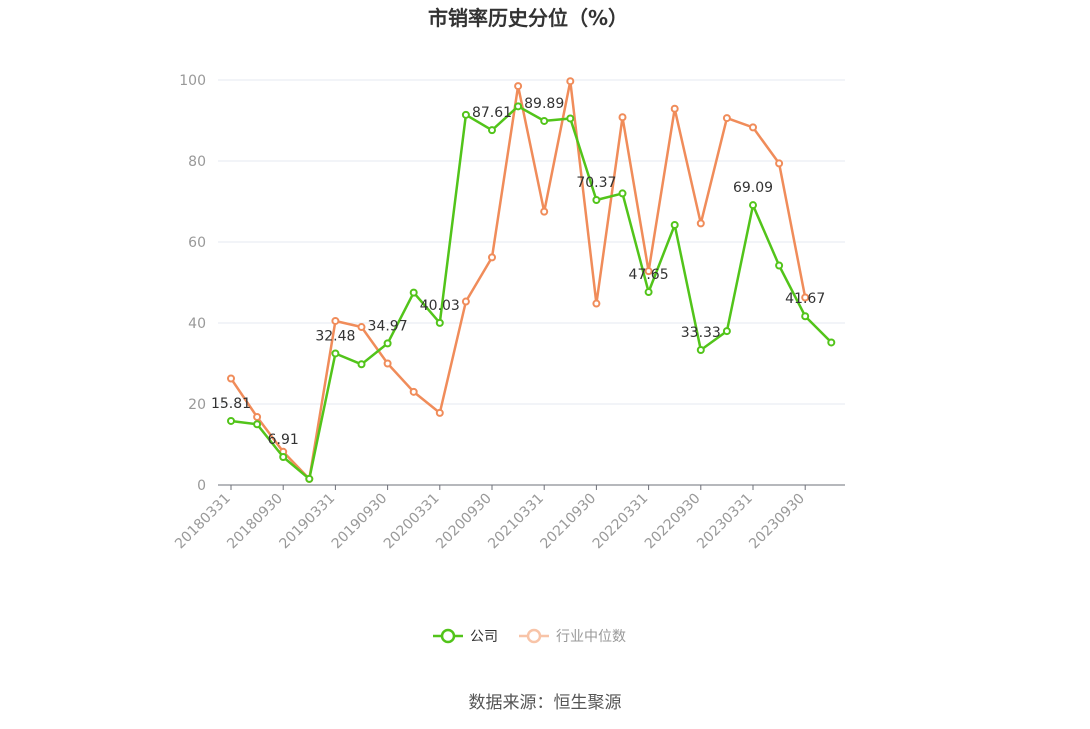 Image resolution: width=1090 pixels, height=729 pixels. What do you see at coordinates (591, 637) in the screenshot?
I see `legend-label: 行业中位数` at bounding box center [591, 637].